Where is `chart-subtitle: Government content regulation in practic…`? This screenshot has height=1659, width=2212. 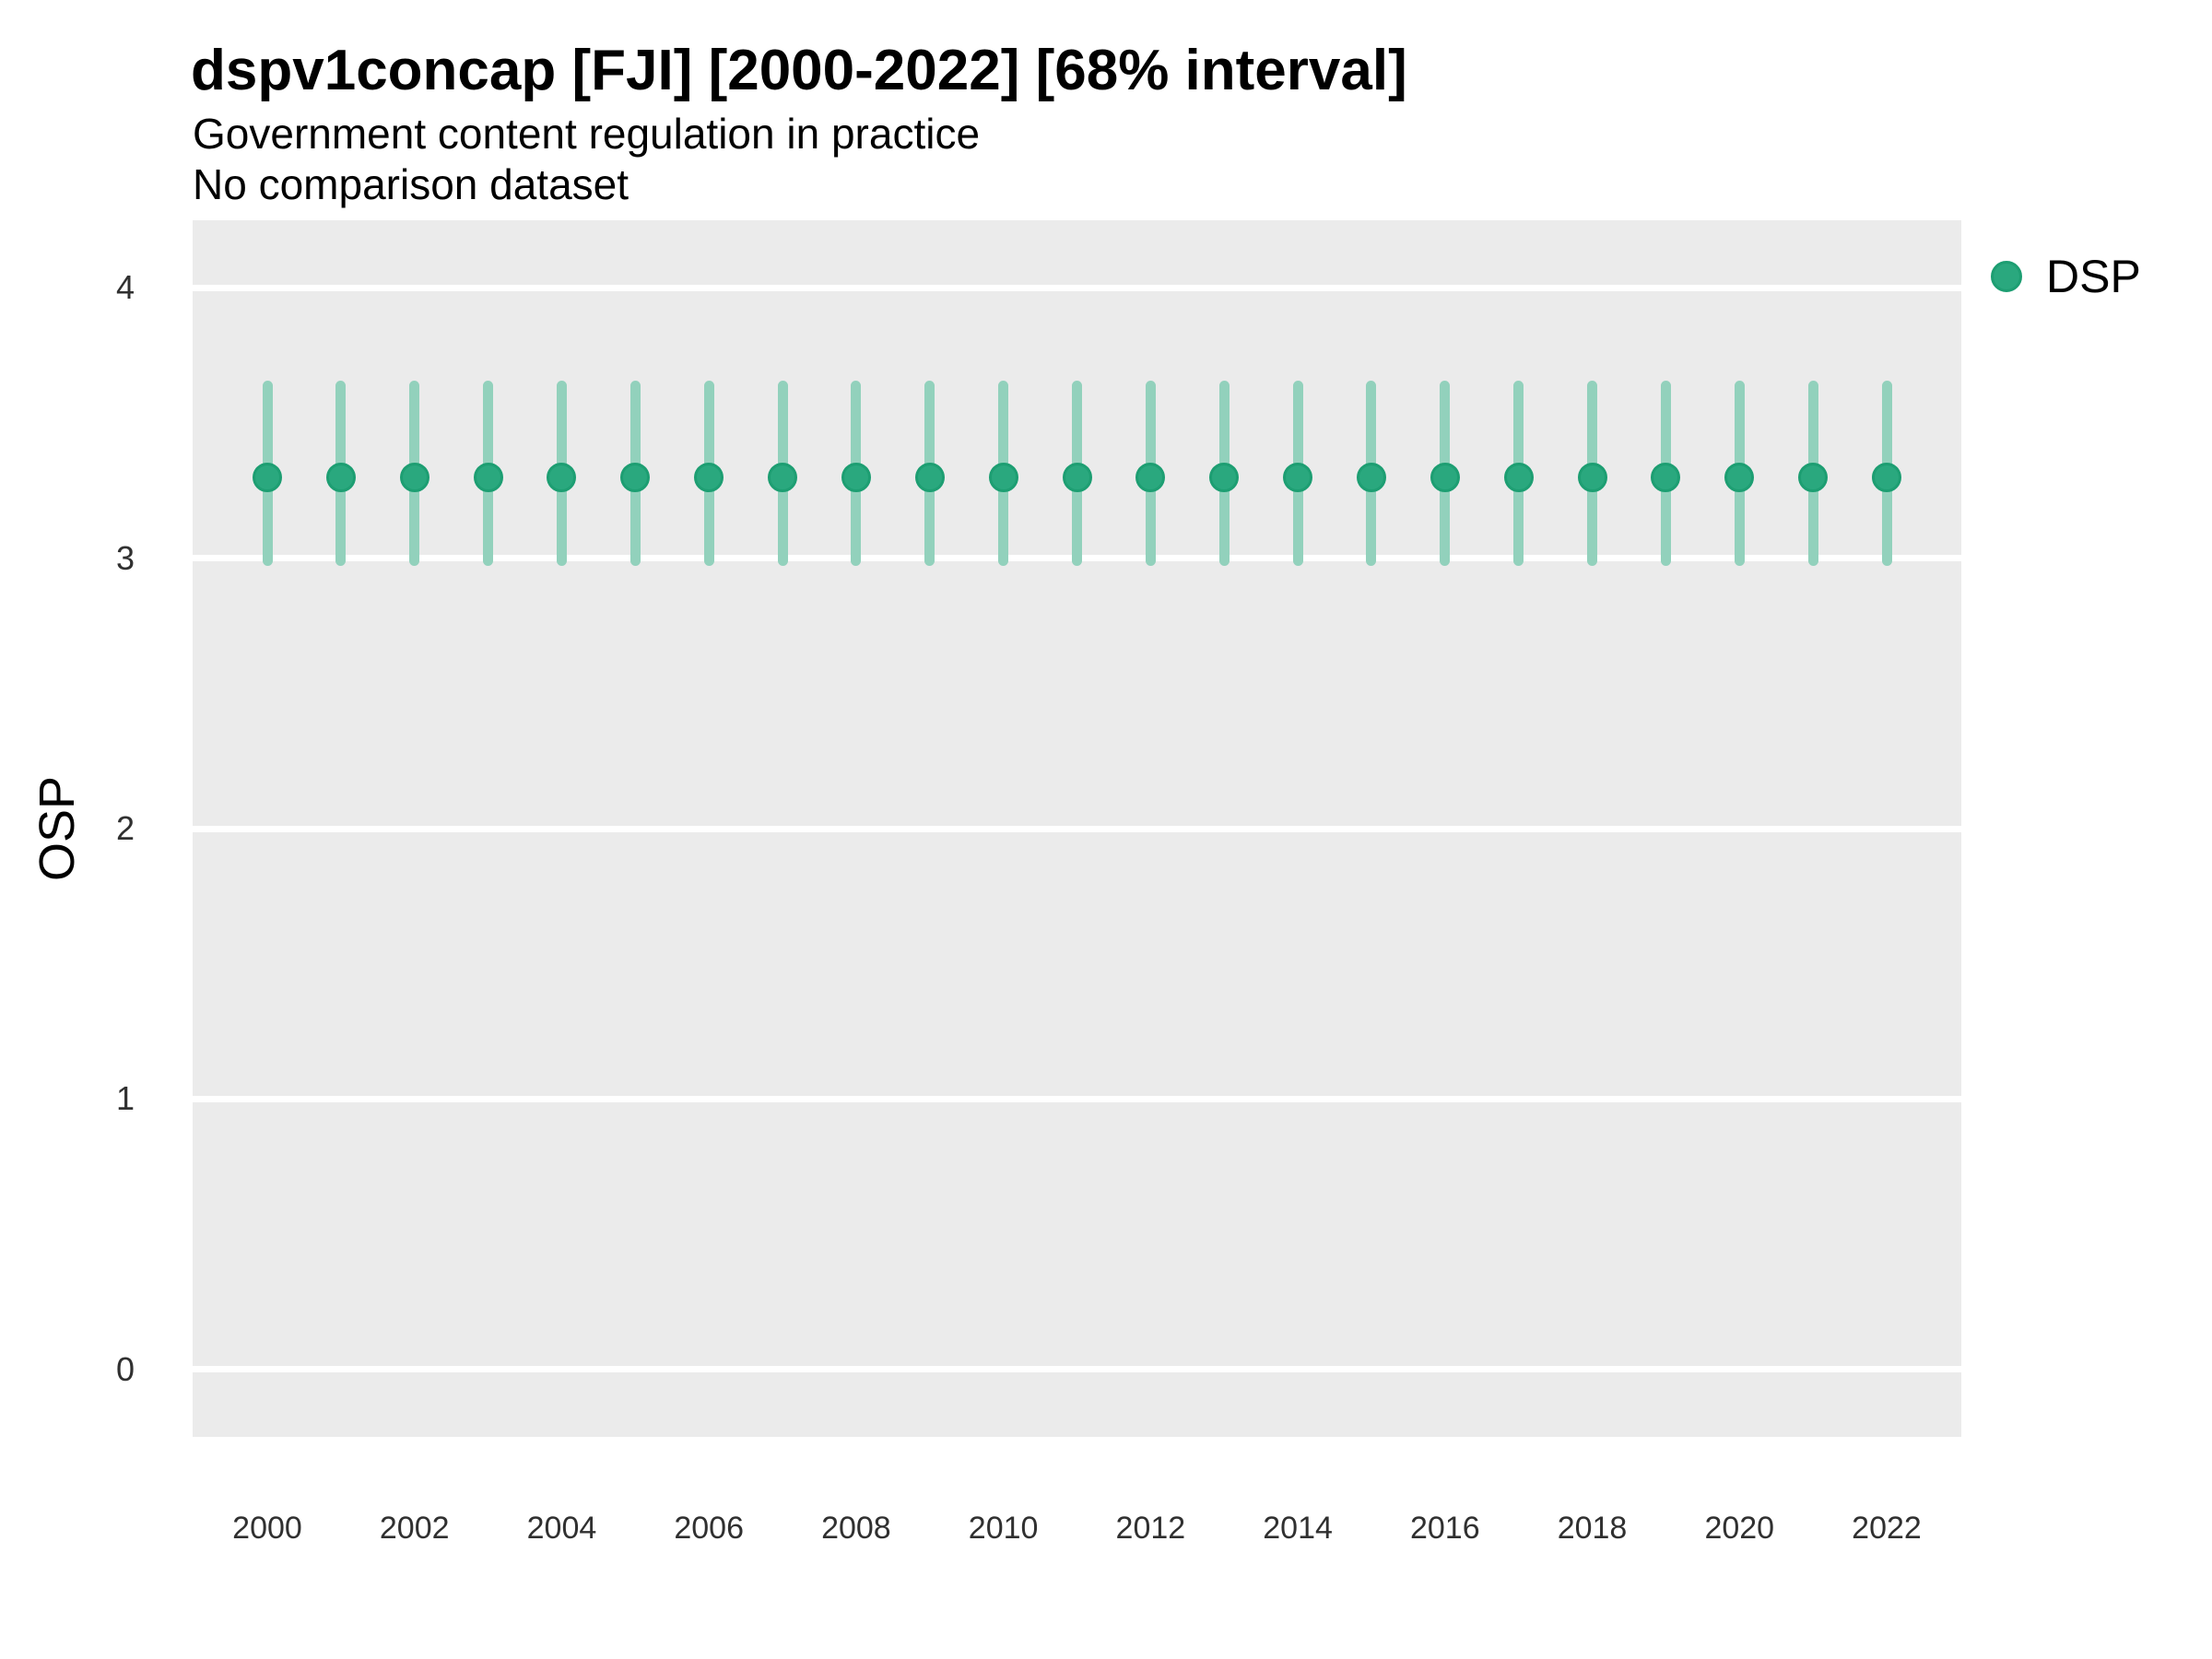 chart-subtitle: Government content regulation in practic… is located at coordinates (587, 134).